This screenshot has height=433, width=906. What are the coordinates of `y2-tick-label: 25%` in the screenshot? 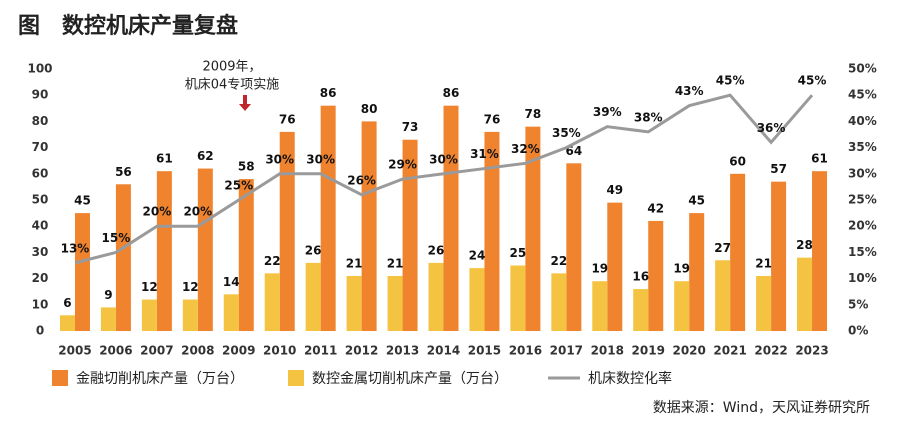 It's located at (862, 200).